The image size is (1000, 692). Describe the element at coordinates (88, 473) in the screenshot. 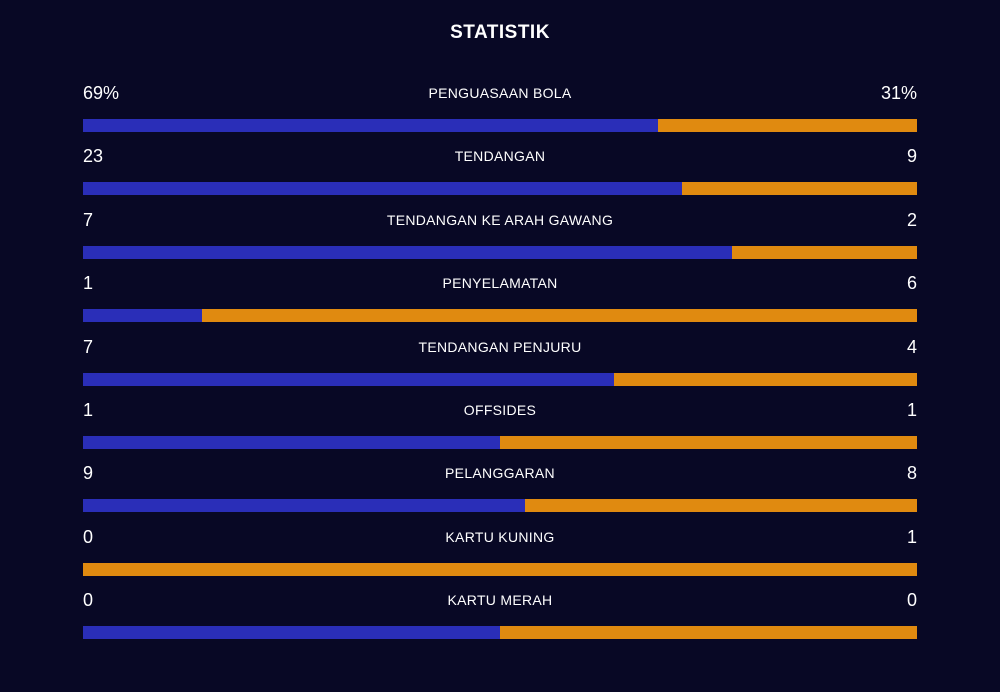

I see `home-value: 9` at that location.